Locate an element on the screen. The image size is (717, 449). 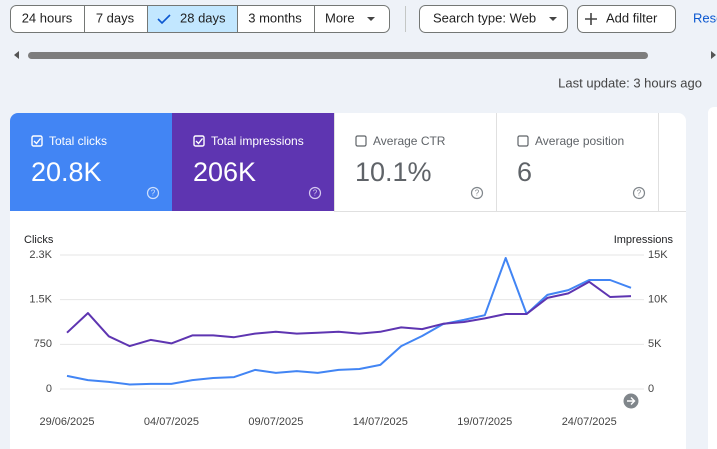
add-filter: Add filter is located at coordinates (632, 17).